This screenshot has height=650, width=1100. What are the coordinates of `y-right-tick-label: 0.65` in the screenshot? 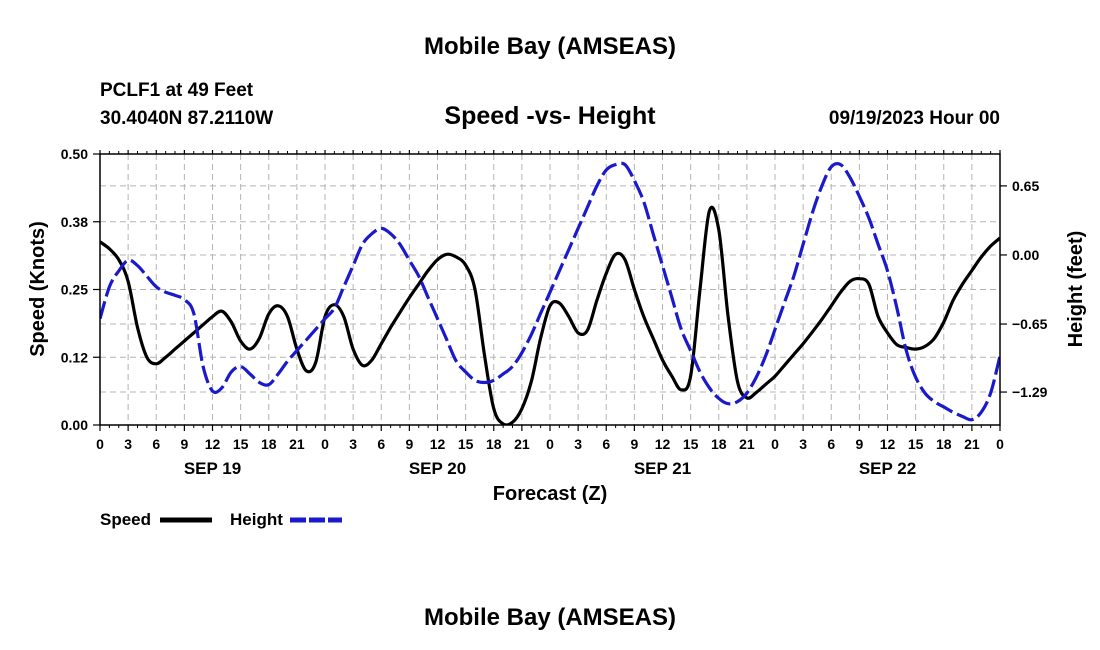 It's located at (1025, 186).